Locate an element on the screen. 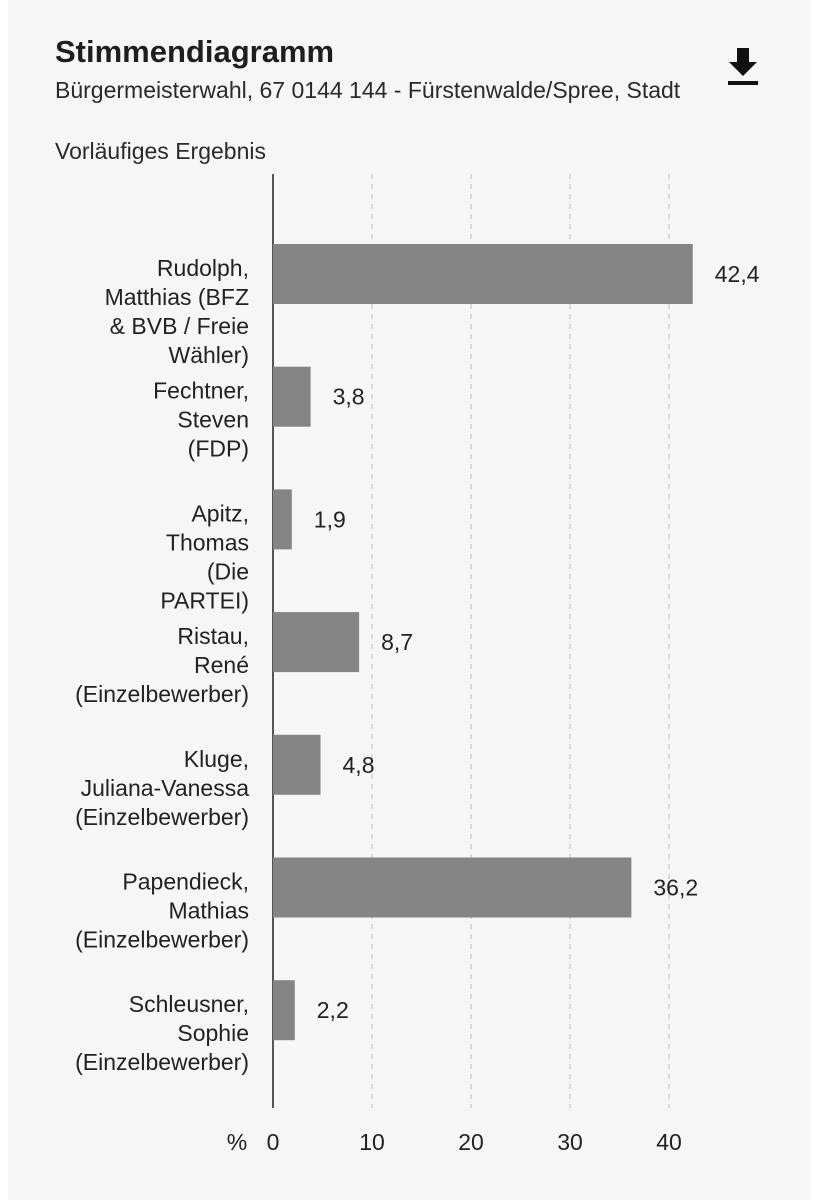 Image resolution: width=827 pixels, height=1200 pixels. category-label-line: Kluge, is located at coordinates (216, 759).